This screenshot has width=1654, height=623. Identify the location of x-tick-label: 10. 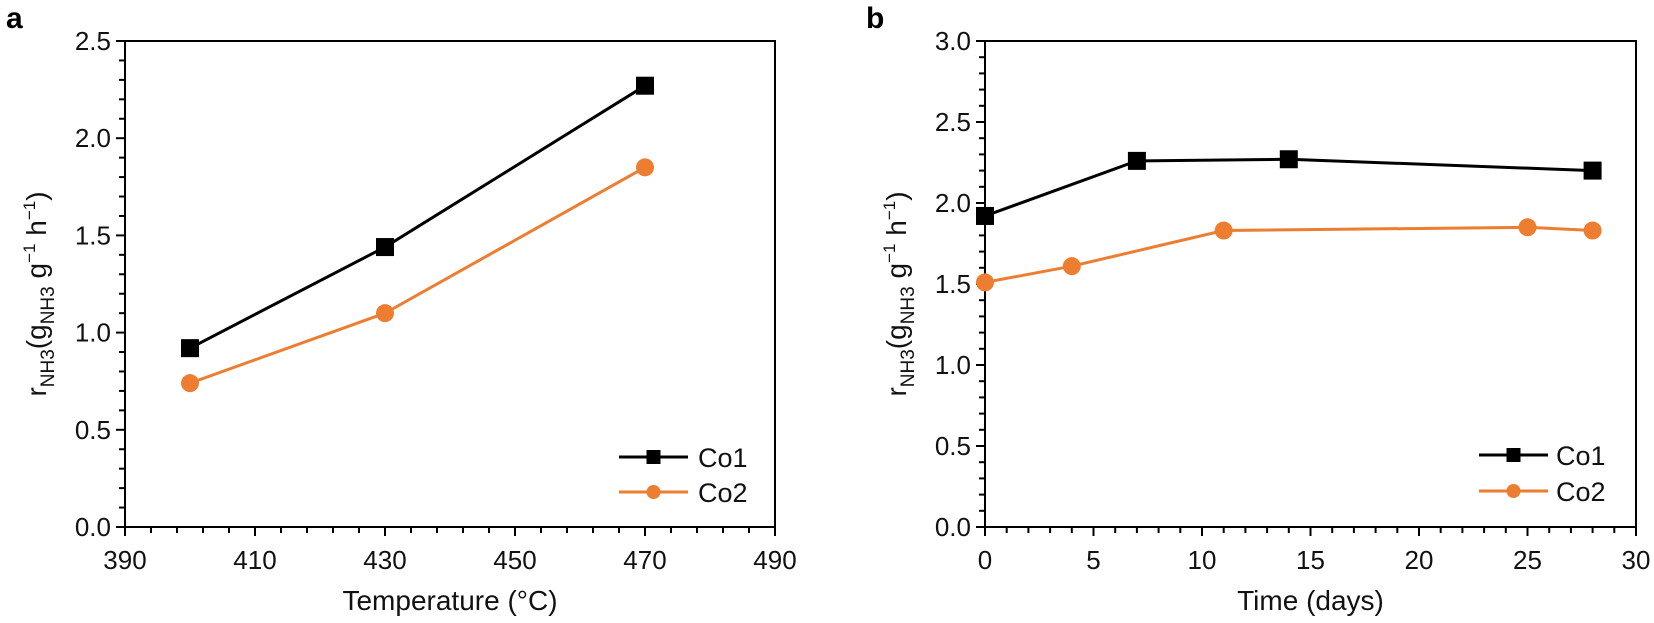
(1202, 560).